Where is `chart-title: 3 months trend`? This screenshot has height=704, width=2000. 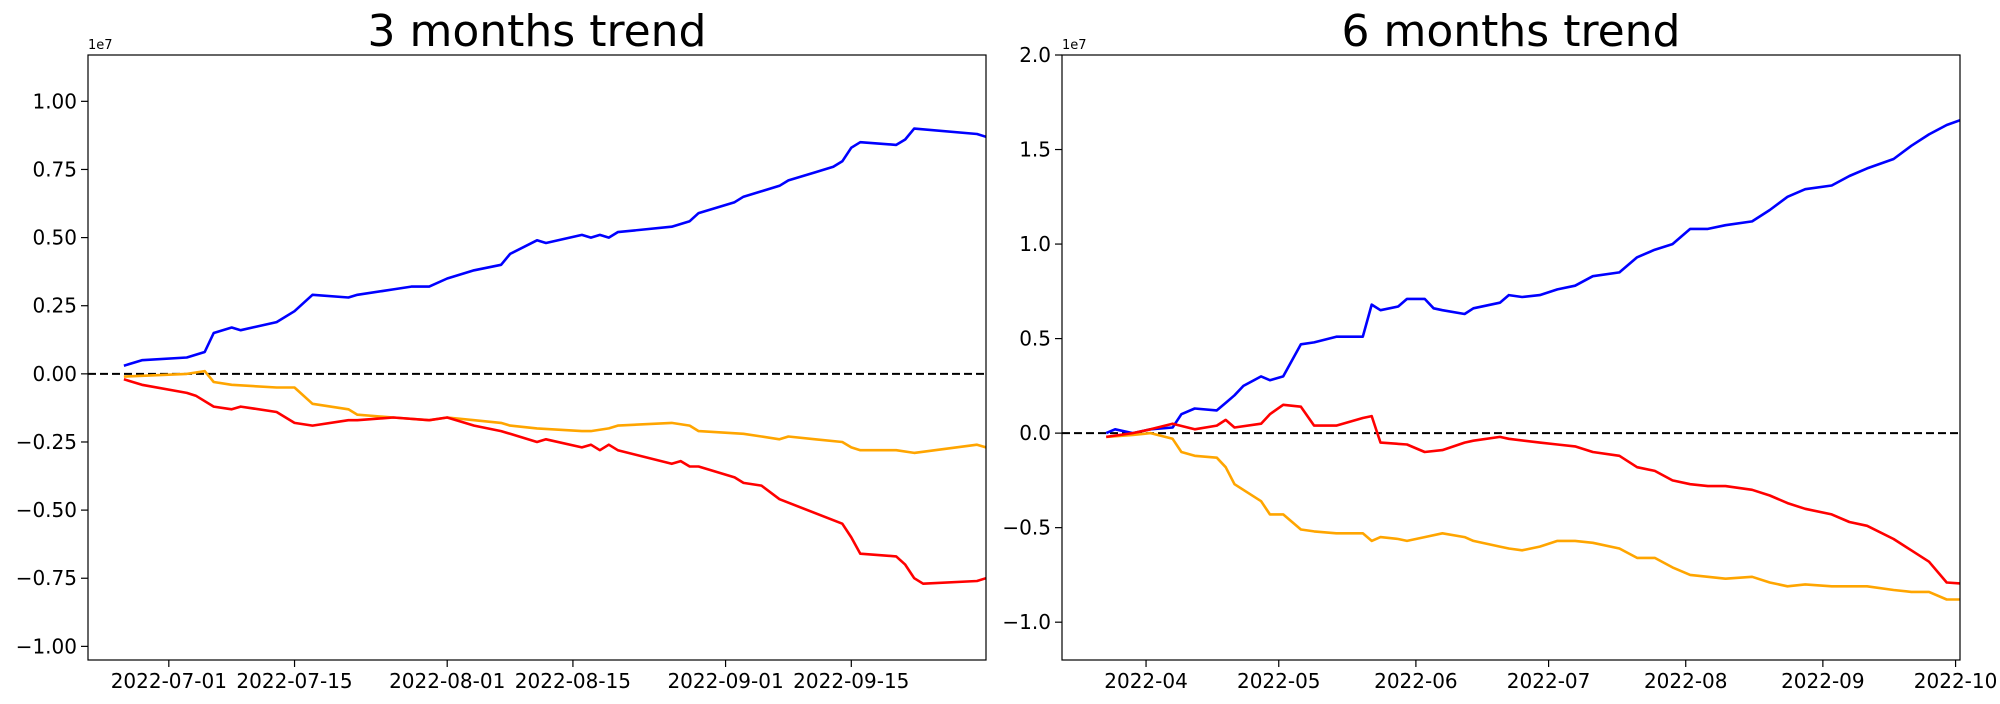 chart-title: 3 months trend is located at coordinates (537, 31).